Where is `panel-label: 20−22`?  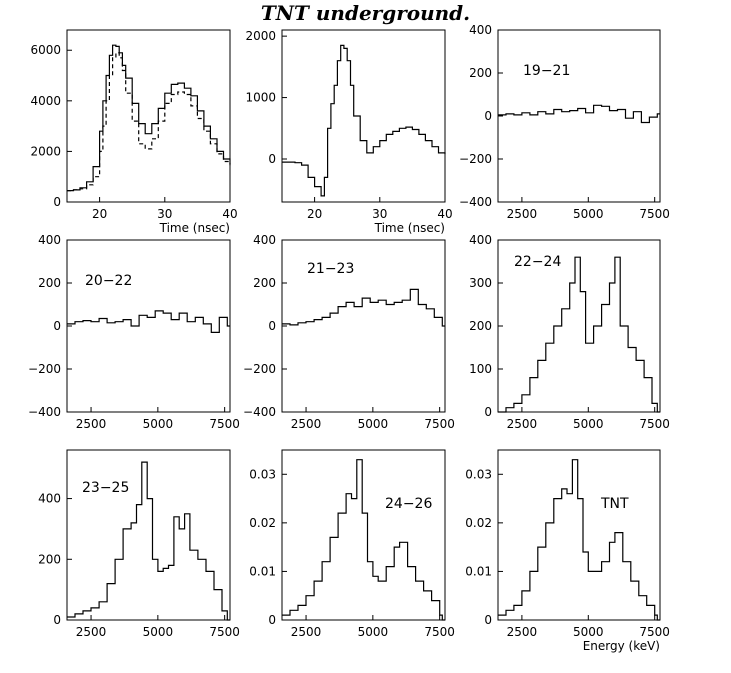 panel-label: 20−22 is located at coordinates (108, 281).